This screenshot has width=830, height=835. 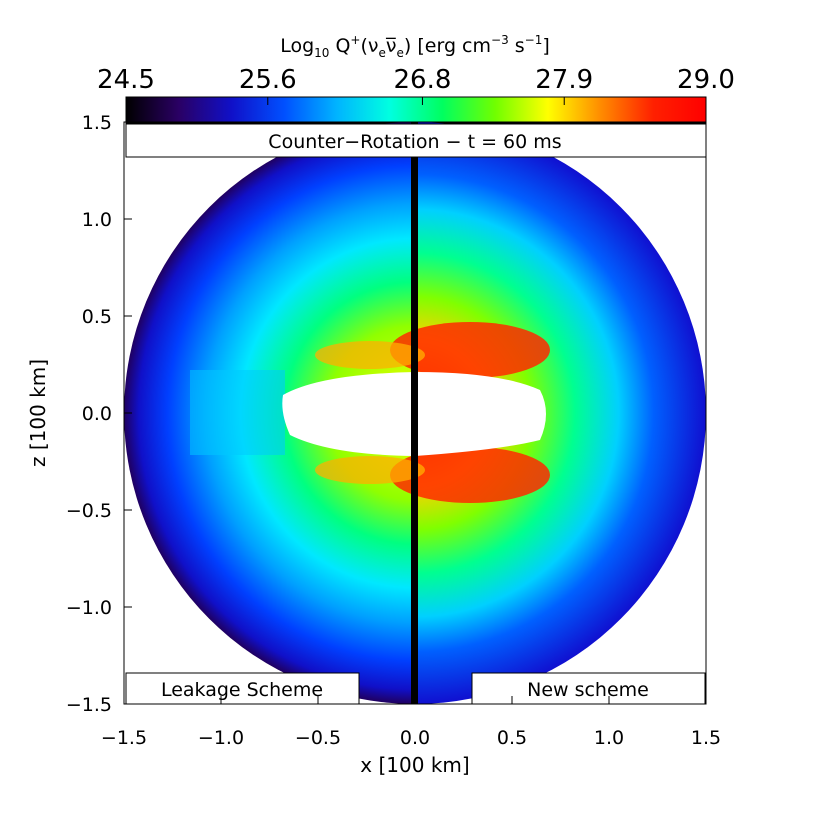 I want to click on colorbar-label: Log10 Q+(νeν̅e) [erg cm−3 s−1], so click(x=415, y=46).